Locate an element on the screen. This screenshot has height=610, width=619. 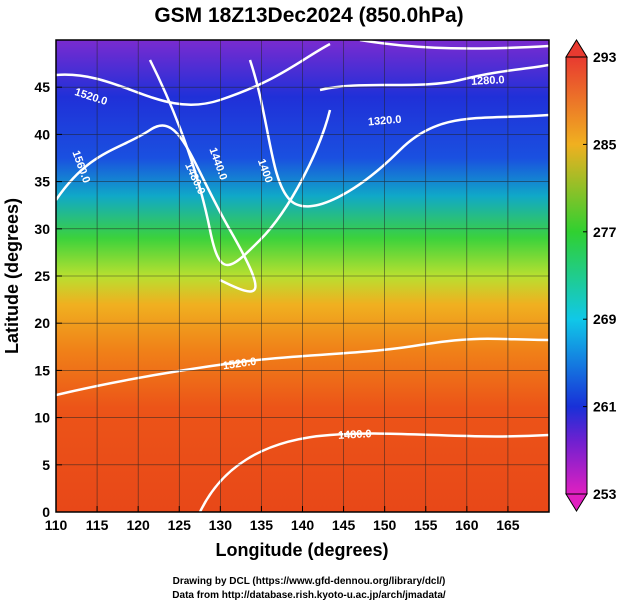
y-tick-label: 5 is located at coordinates (46, 465).